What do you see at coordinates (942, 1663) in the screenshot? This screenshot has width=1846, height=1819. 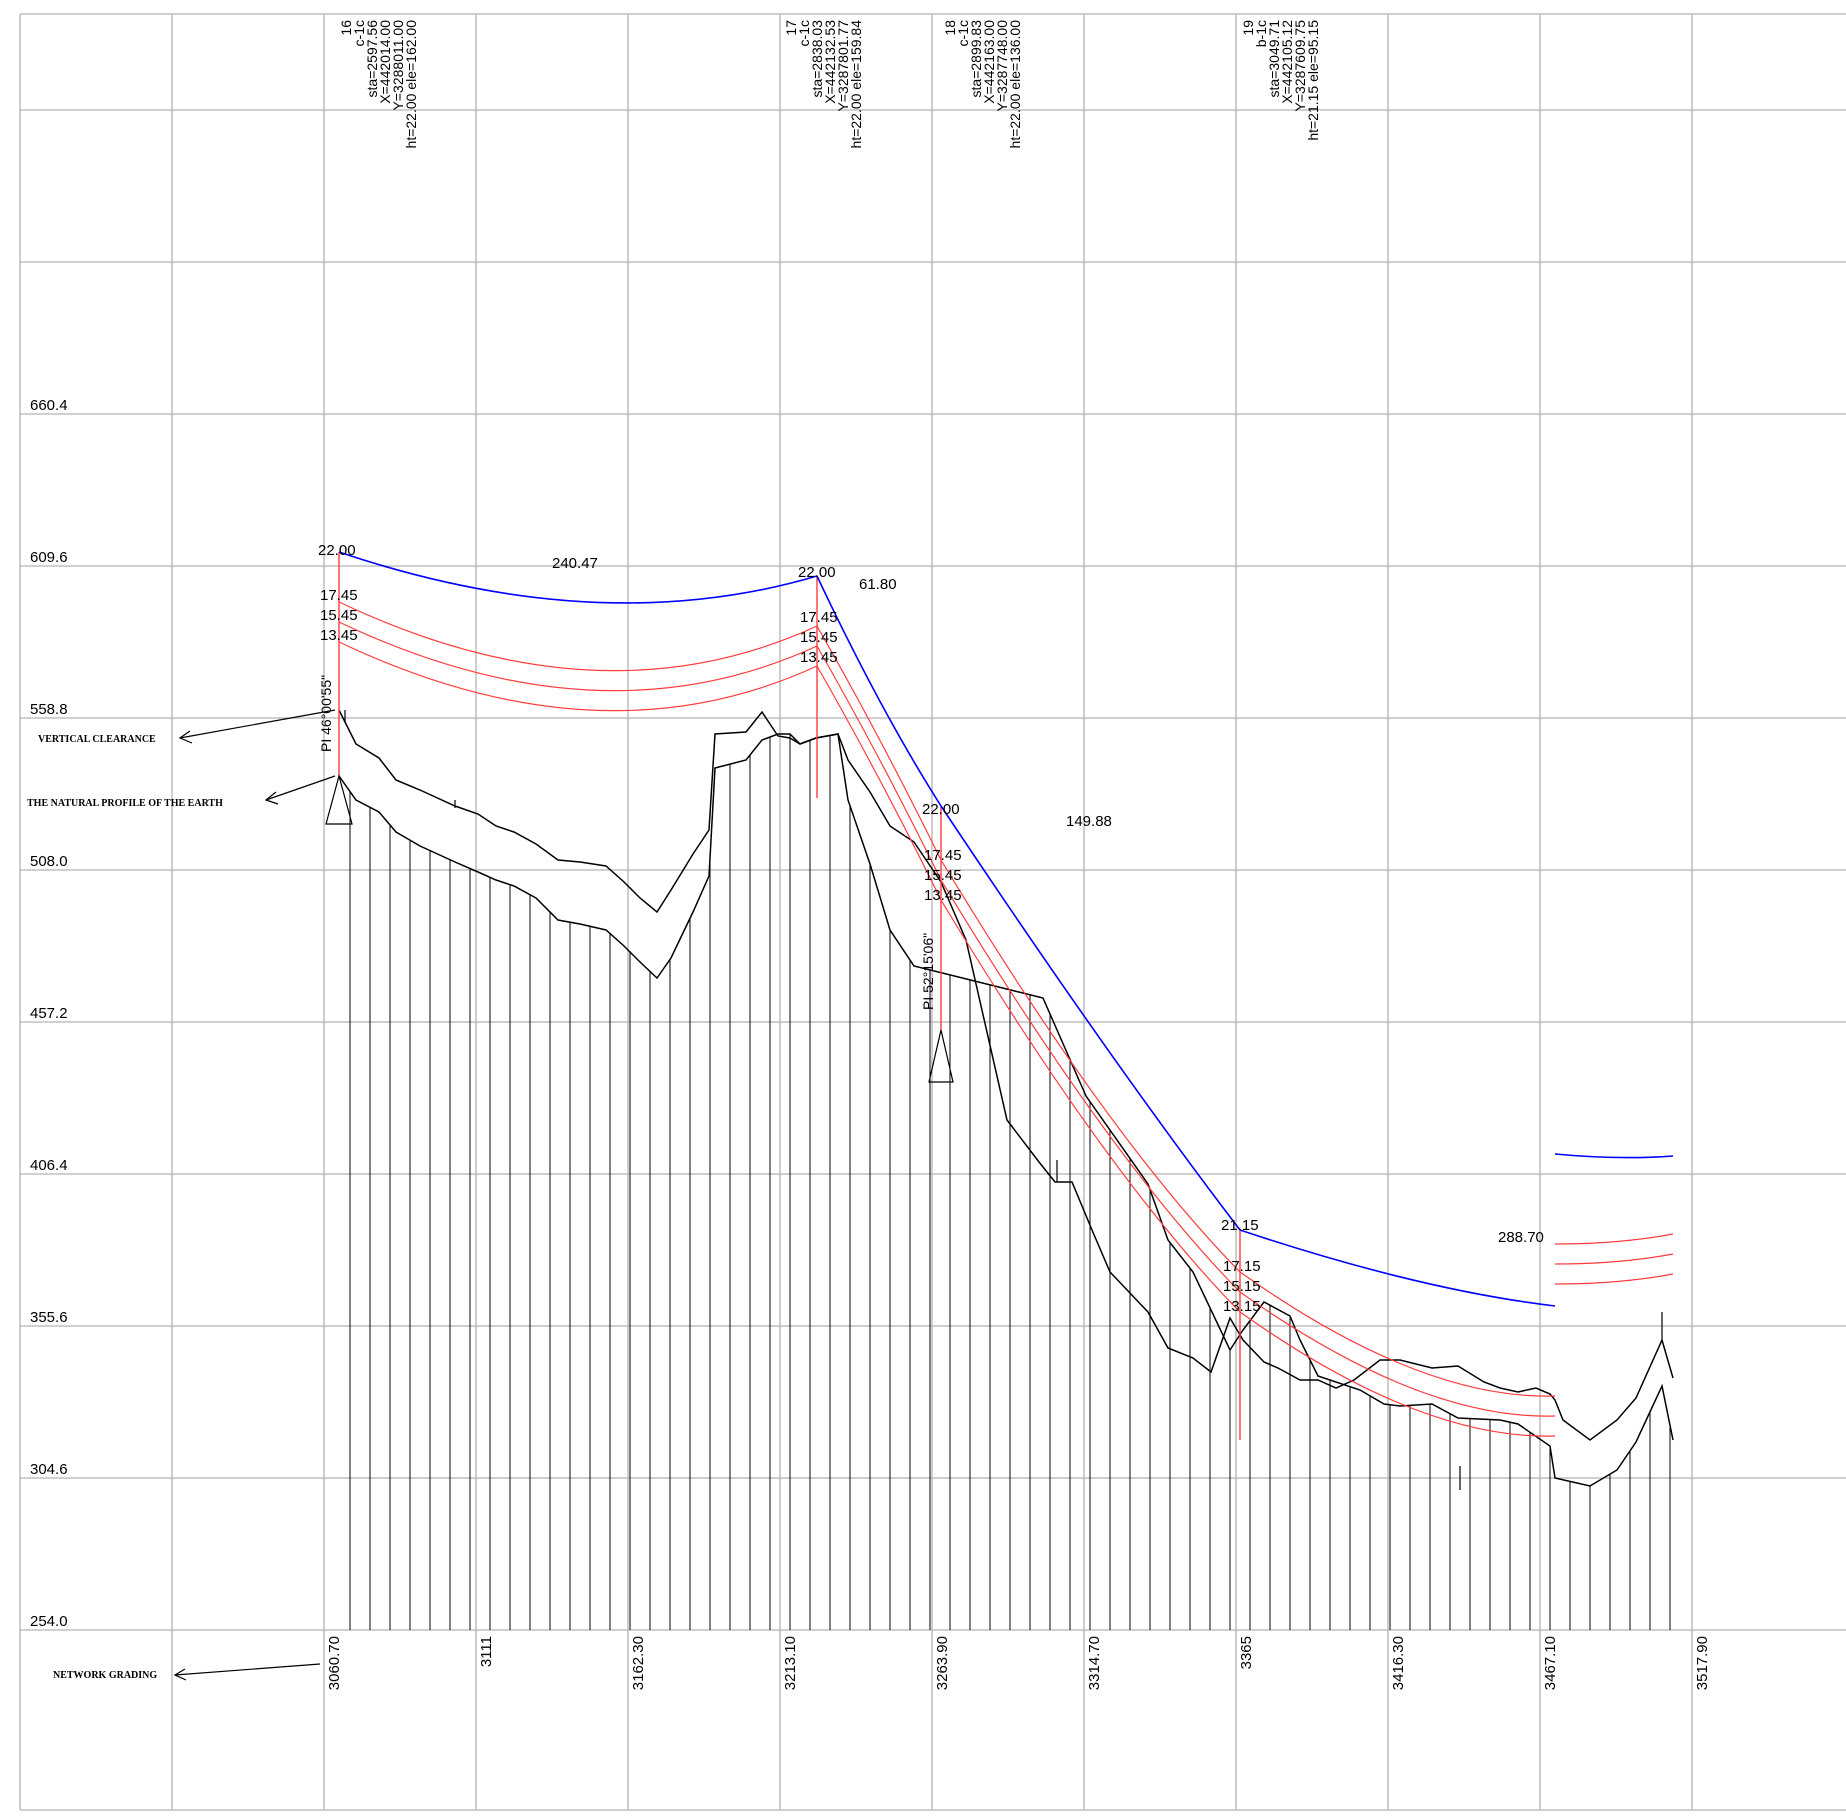 I see `station-label: 3263.90` at bounding box center [942, 1663].